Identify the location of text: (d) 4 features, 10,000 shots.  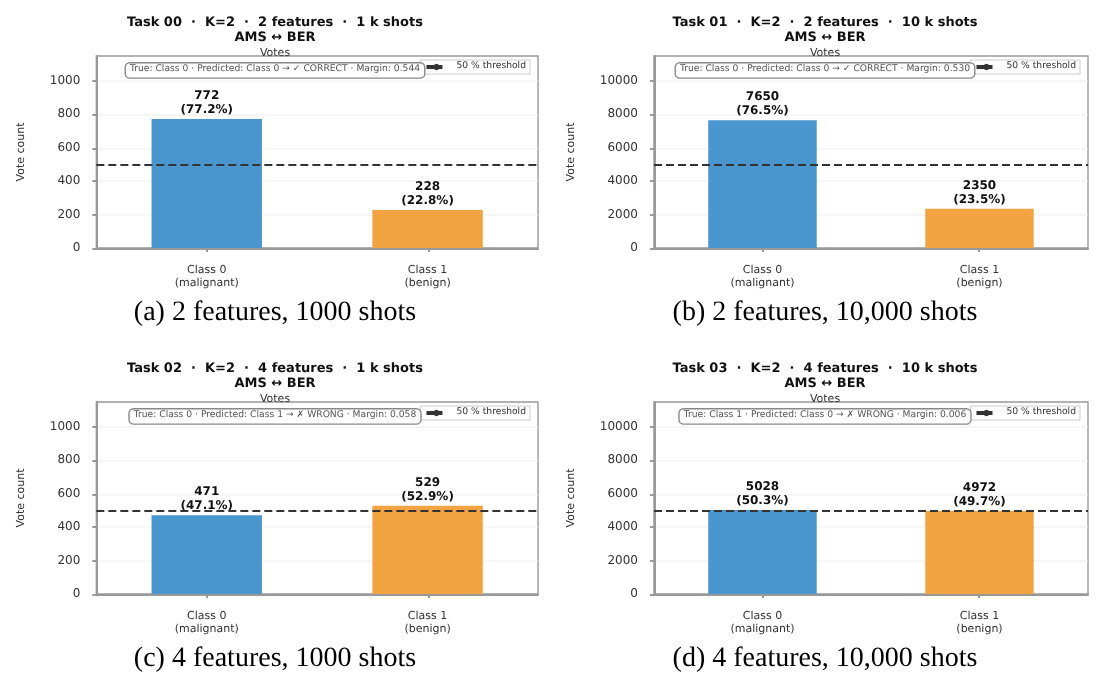
(825, 660).